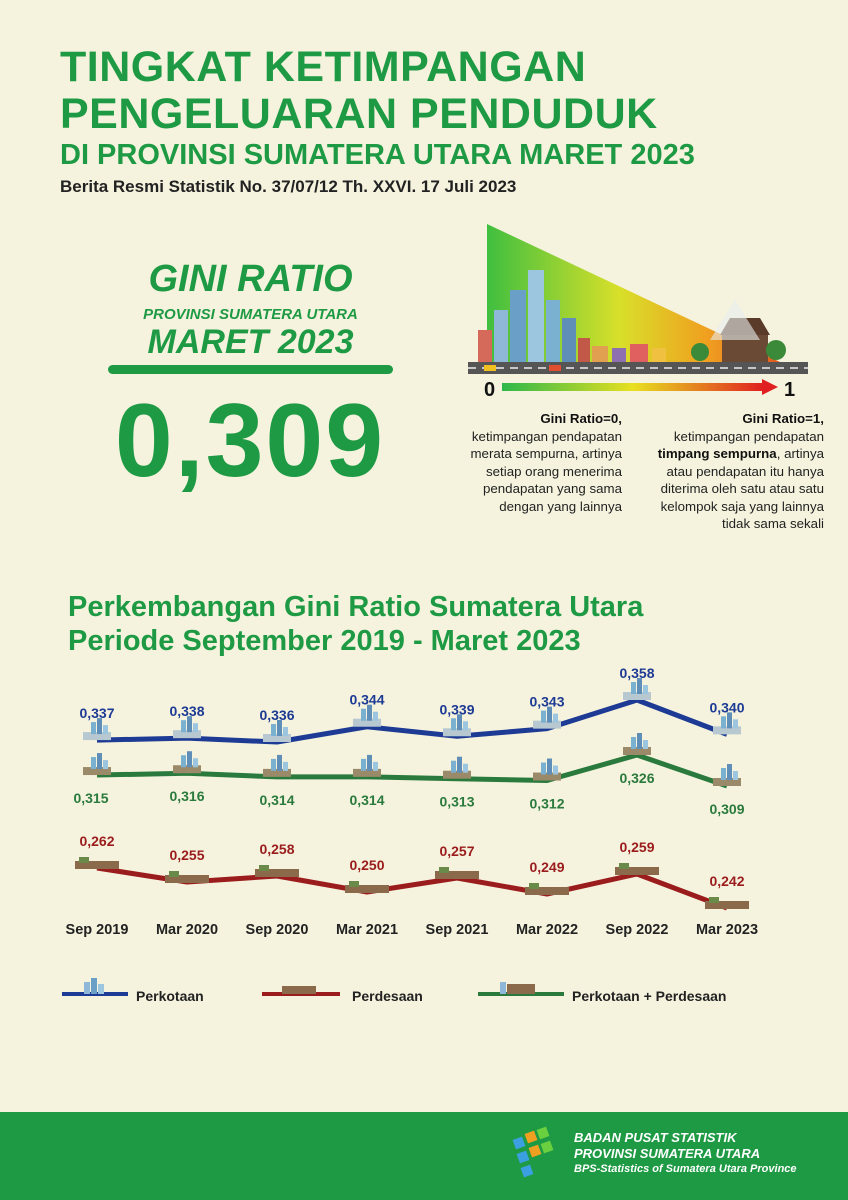  I want to click on bps-logo-icon, so click(533, 1152).